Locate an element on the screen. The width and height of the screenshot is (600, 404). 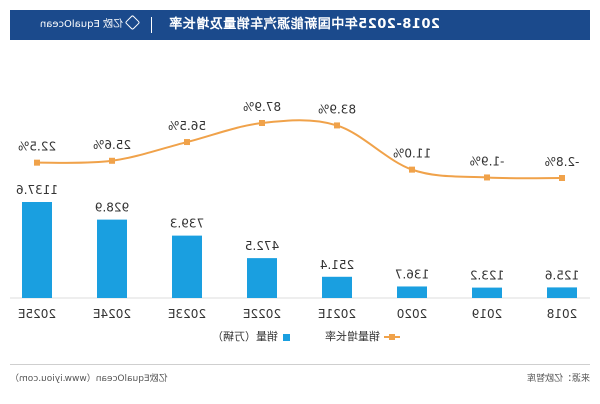
growth-marker-2025E is located at coordinates (37, 162).